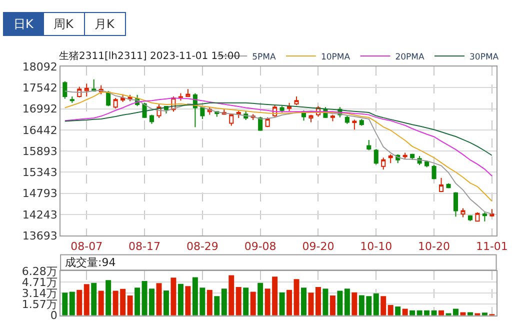 The width and height of the screenshot is (520, 329). What do you see at coordinates (264, 57) in the screenshot?
I see `legend-label: 5PMA` at bounding box center [264, 57].